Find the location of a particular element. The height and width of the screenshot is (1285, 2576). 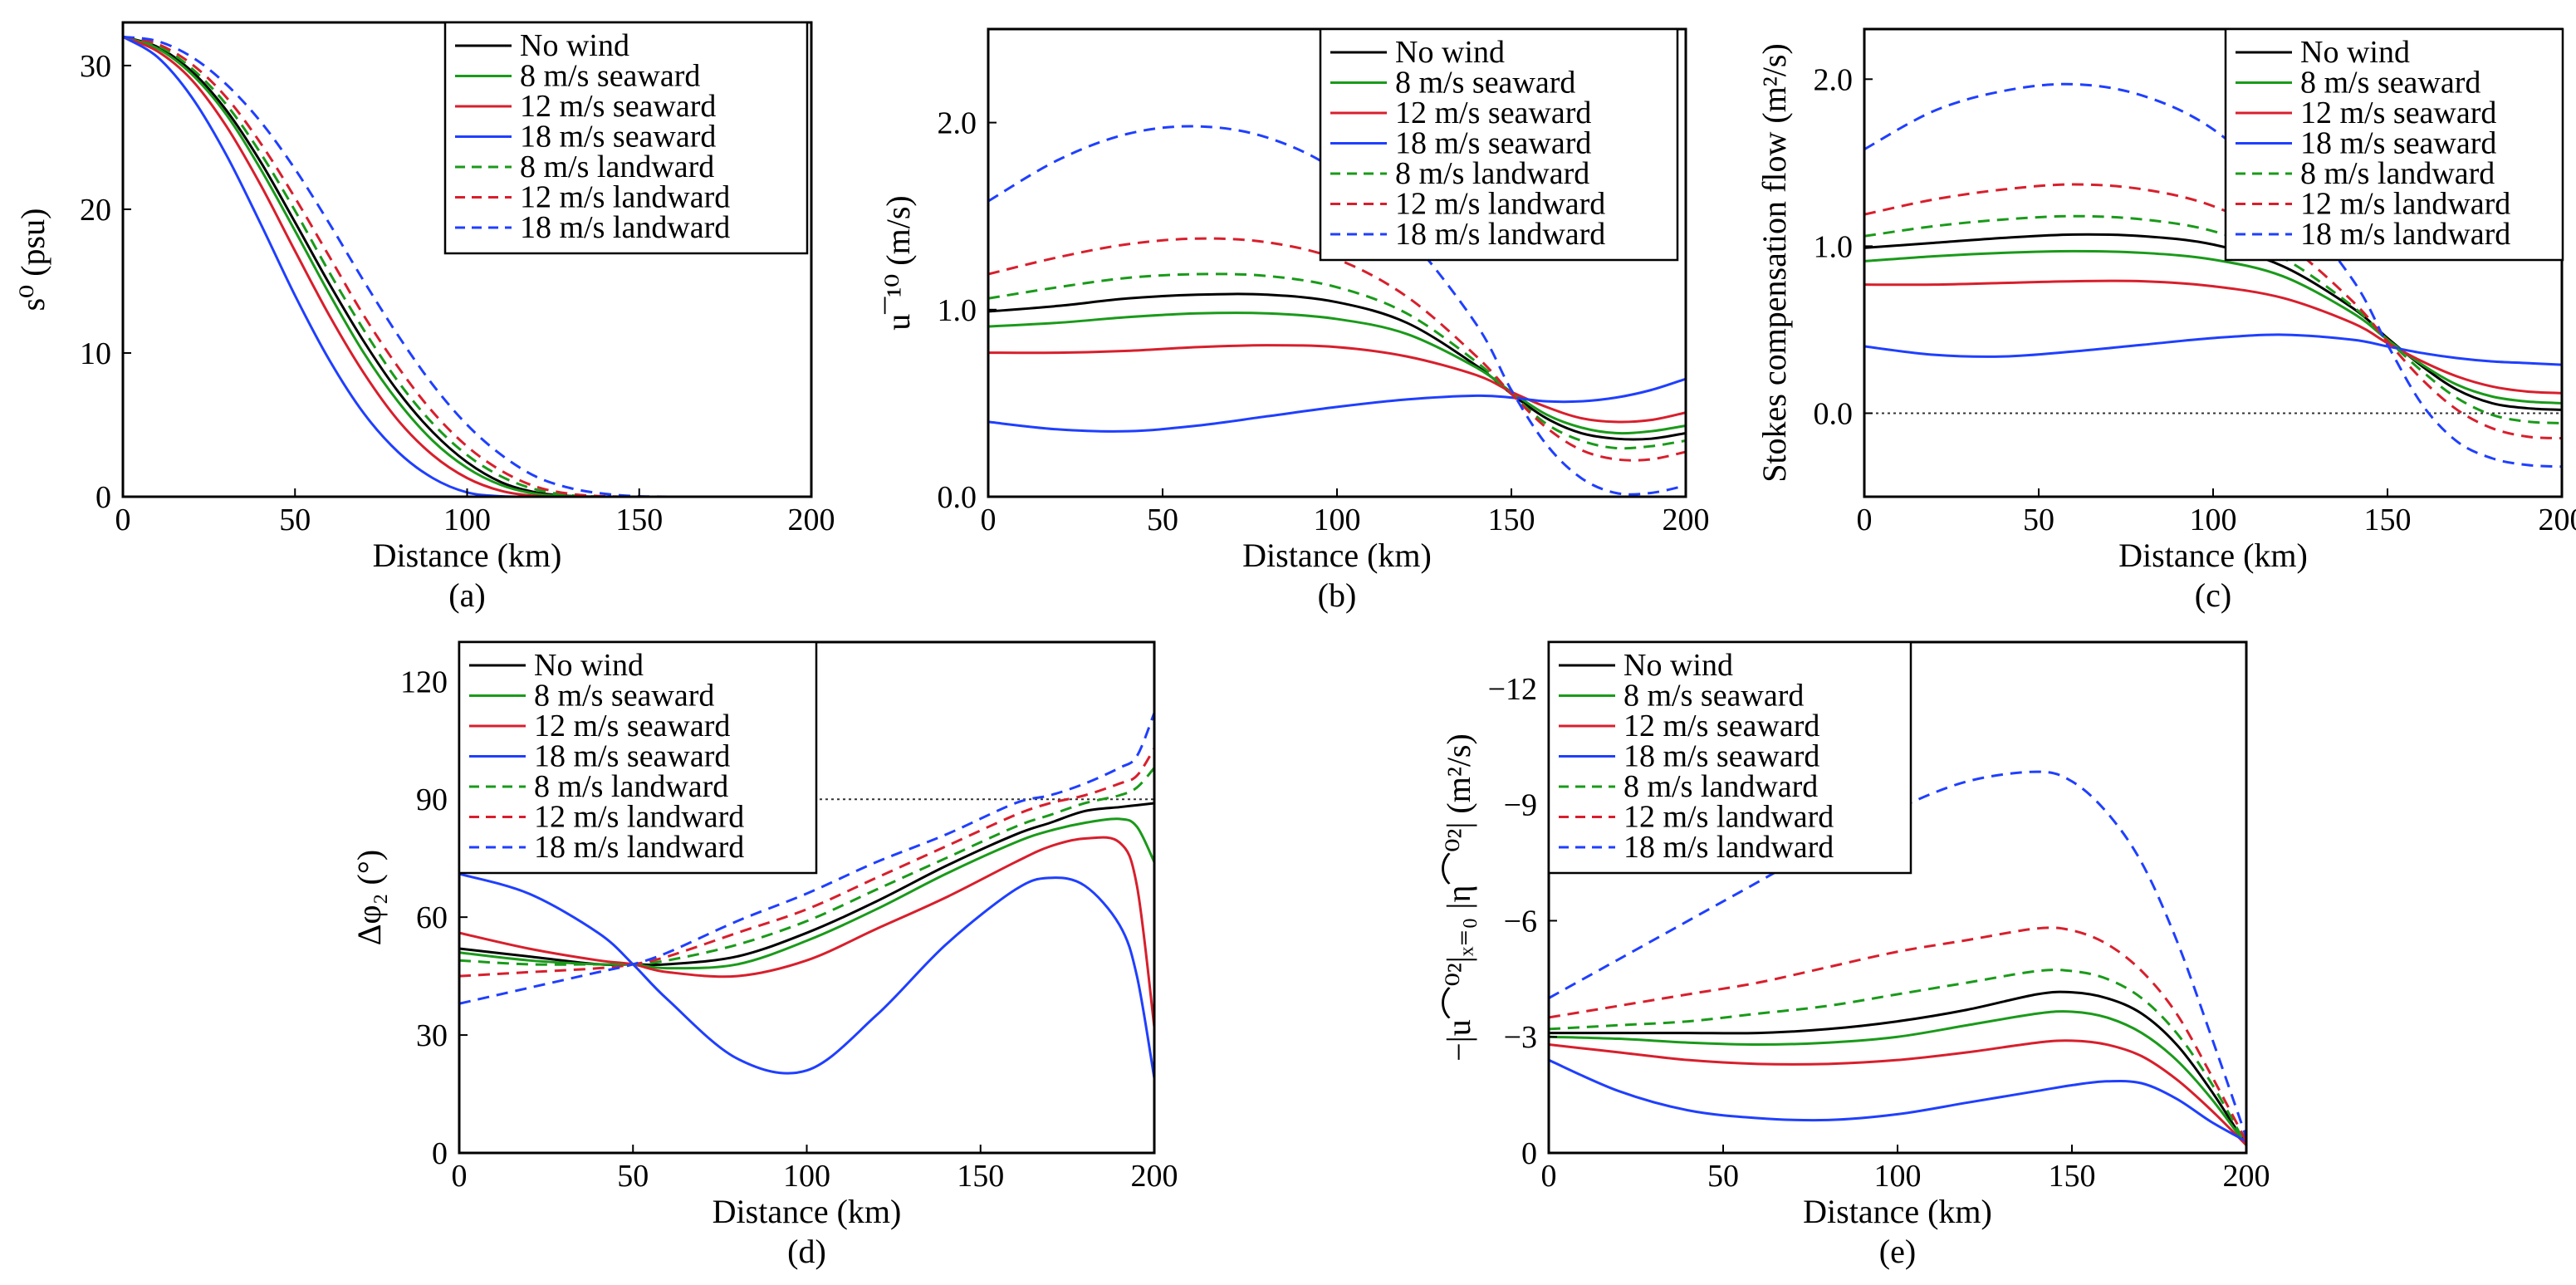

y-tick-label: 20 is located at coordinates (96, 210).